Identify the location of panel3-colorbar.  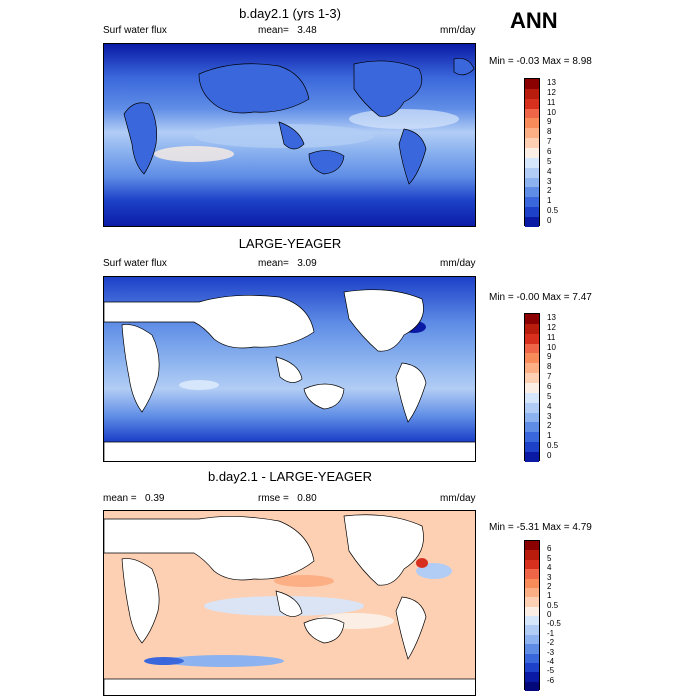
(532, 615).